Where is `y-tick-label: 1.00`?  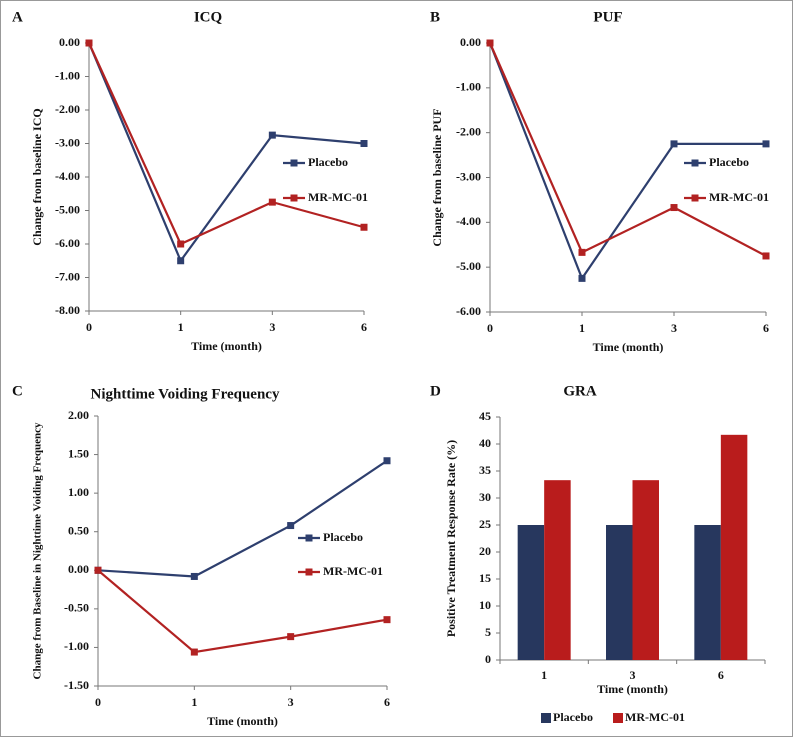
y-tick-label: 1.00 is located at coordinates (78, 492).